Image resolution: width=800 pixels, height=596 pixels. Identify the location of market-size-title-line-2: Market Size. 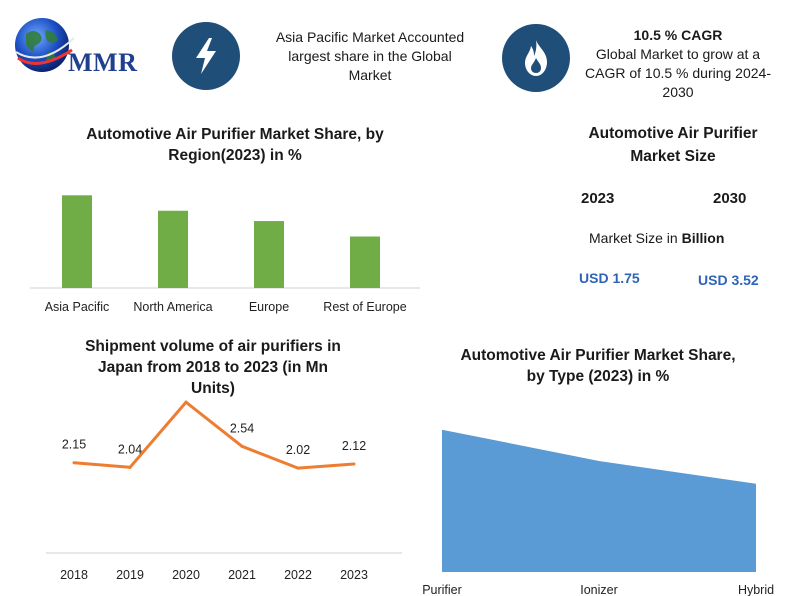
(673, 156).